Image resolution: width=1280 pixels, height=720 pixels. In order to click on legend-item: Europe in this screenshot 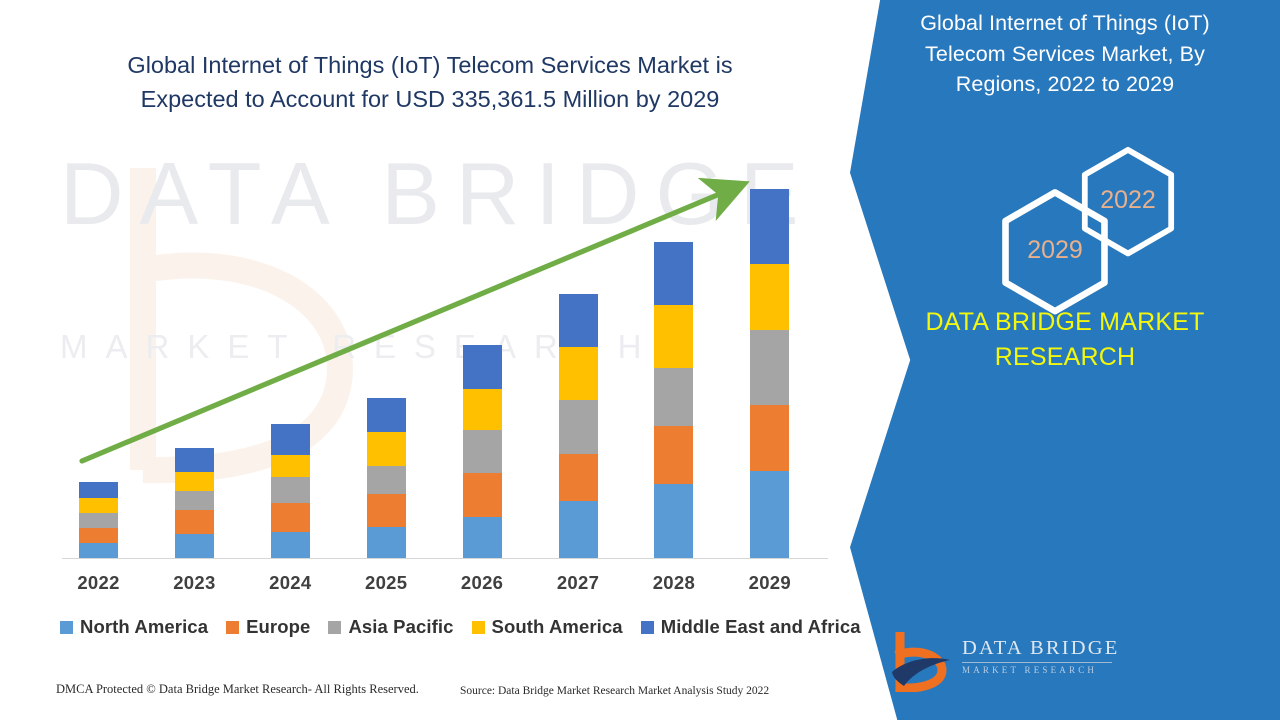, I will do `click(268, 627)`.